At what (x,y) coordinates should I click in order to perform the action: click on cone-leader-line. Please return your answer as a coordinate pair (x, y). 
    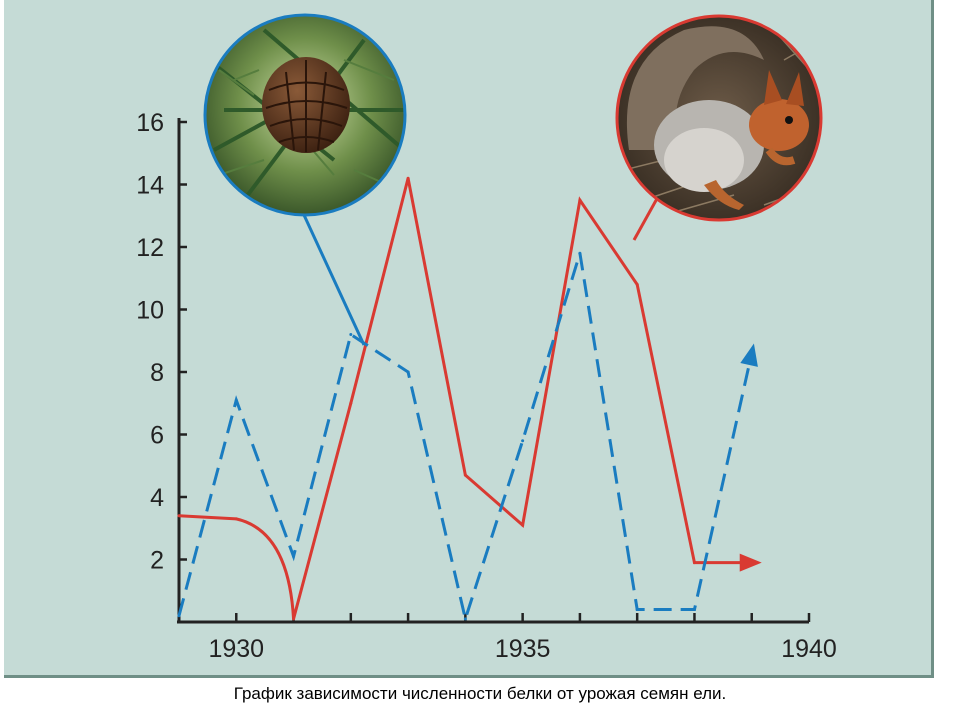
    Looking at the image, I should click on (334, 280).